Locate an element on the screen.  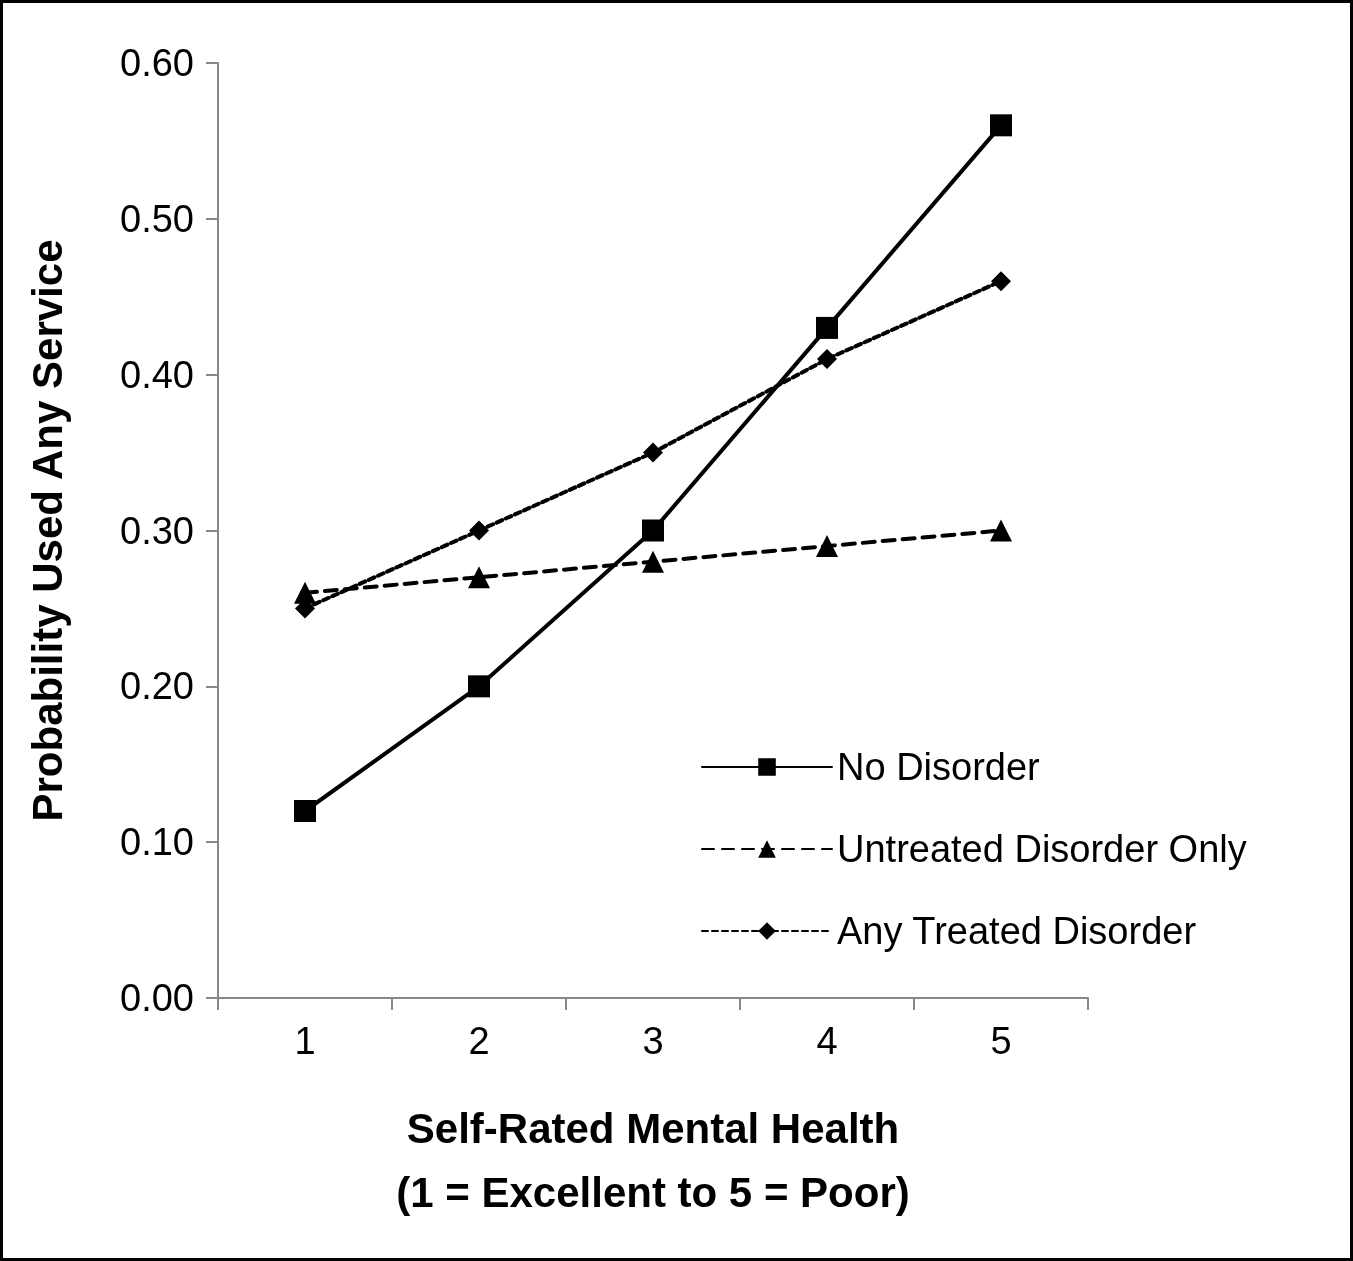
y-tick-label: 0.20 is located at coordinates (157, 686).